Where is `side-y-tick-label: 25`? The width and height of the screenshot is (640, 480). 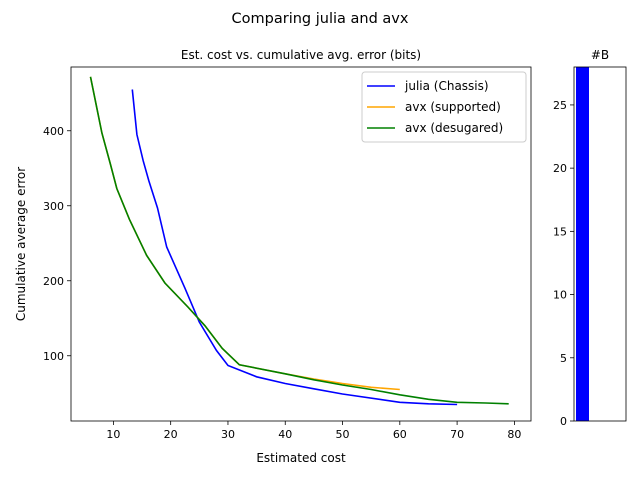
side-y-tick-label: 25 is located at coordinates (560, 105).